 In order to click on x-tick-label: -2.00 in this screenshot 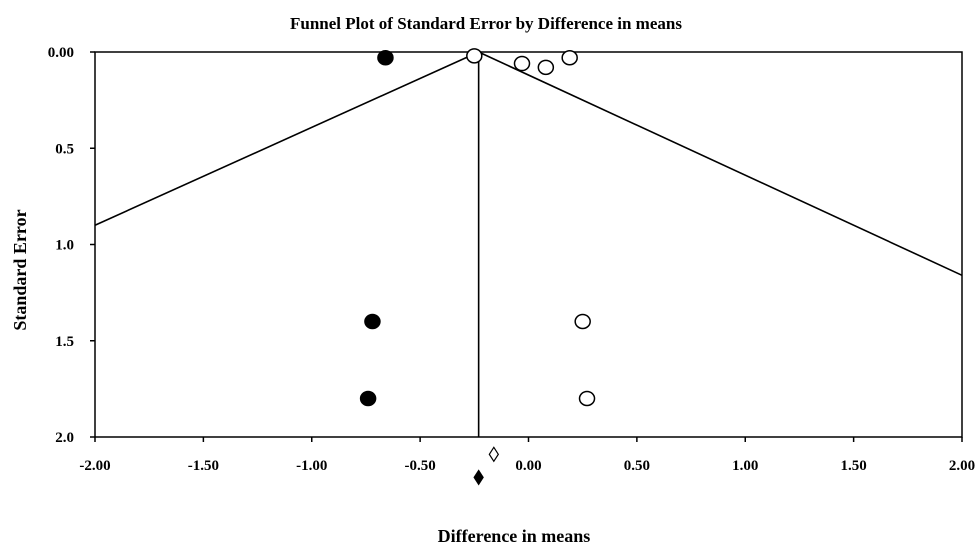, I will do `click(94, 466)`.